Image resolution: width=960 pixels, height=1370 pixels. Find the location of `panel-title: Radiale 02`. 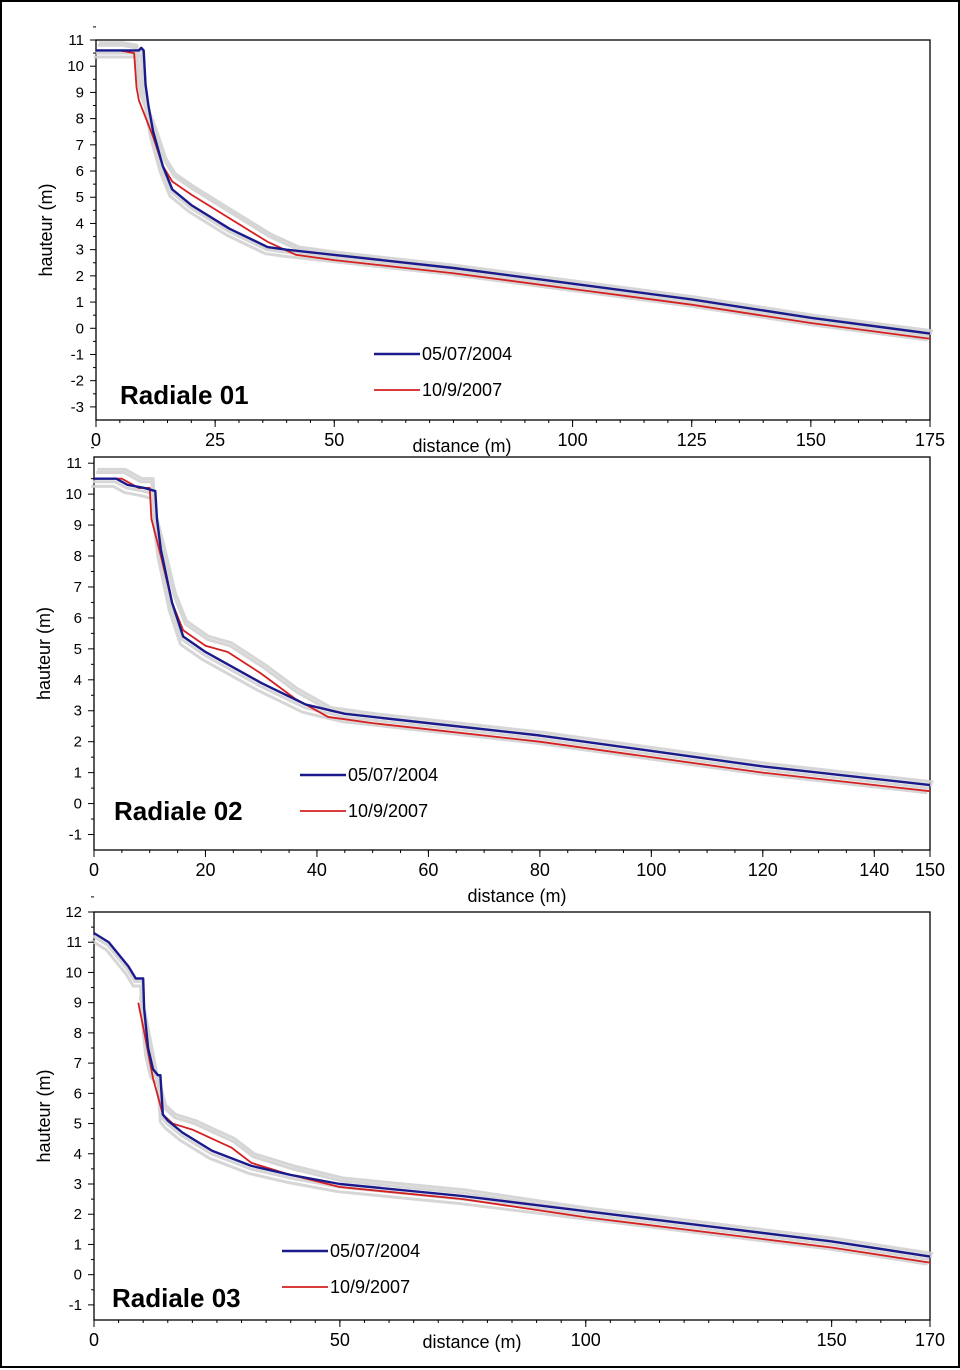

panel-title: Radiale 02 is located at coordinates (178, 811).